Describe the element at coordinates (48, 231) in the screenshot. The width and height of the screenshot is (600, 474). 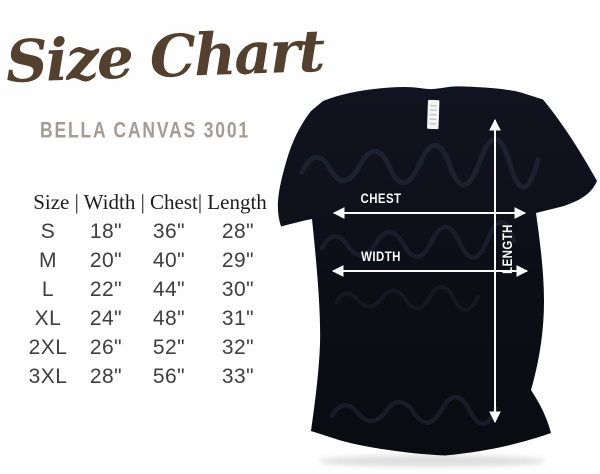
I see `size-cell: S` at that location.